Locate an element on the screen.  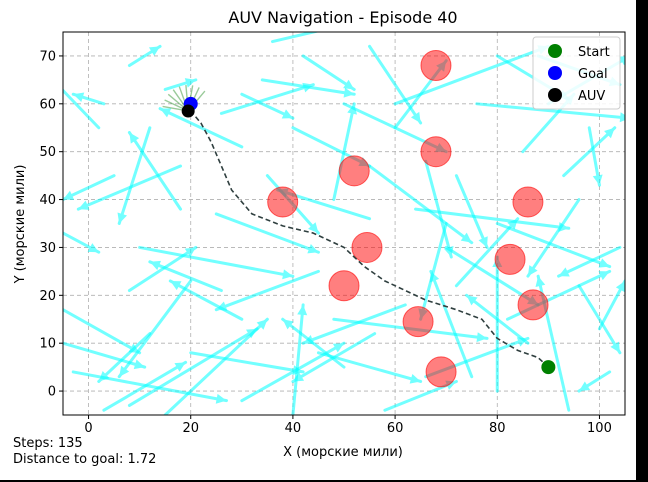
start-marker is located at coordinates (548, 367).